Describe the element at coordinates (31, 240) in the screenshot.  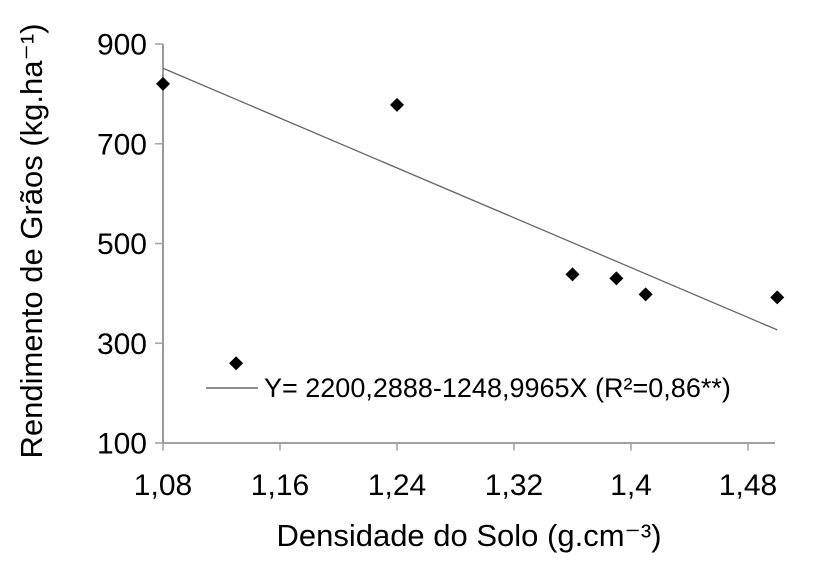
I see `y-axis-title: Rendimento de Grãos (kg.ha⁻¹)` at that location.